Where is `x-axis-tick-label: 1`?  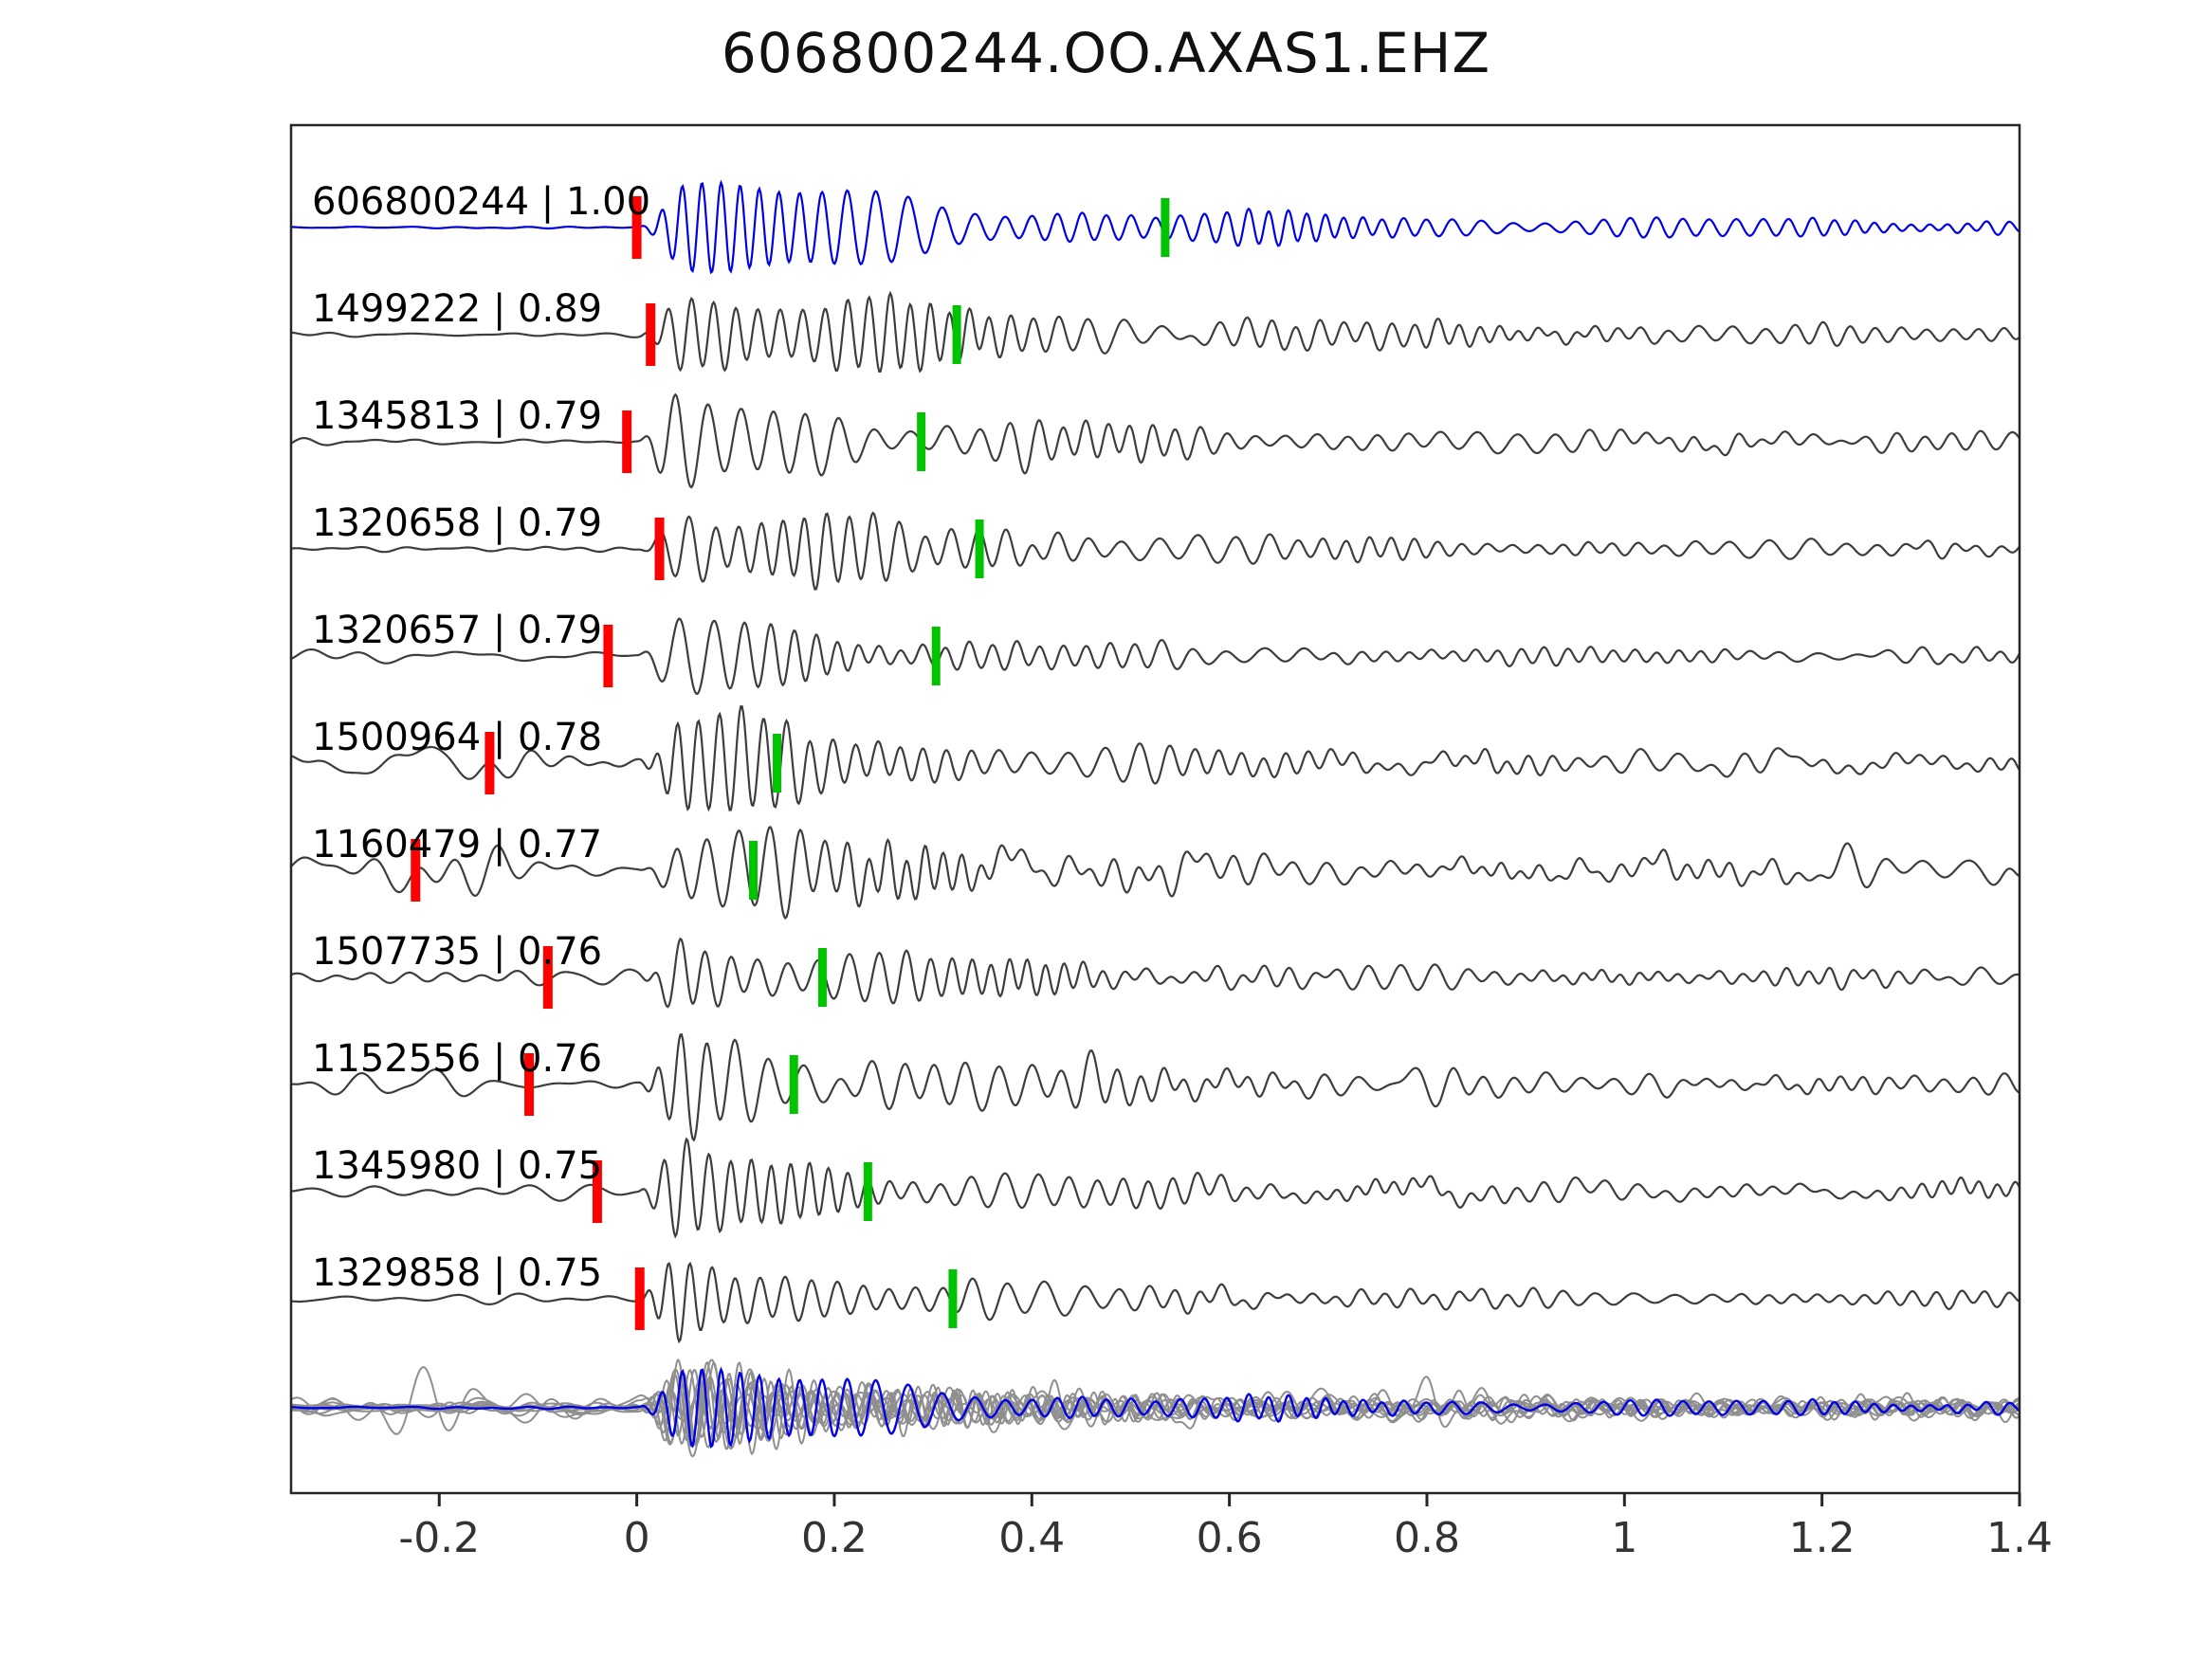 x-axis-tick-label: 1 is located at coordinates (1624, 1538).